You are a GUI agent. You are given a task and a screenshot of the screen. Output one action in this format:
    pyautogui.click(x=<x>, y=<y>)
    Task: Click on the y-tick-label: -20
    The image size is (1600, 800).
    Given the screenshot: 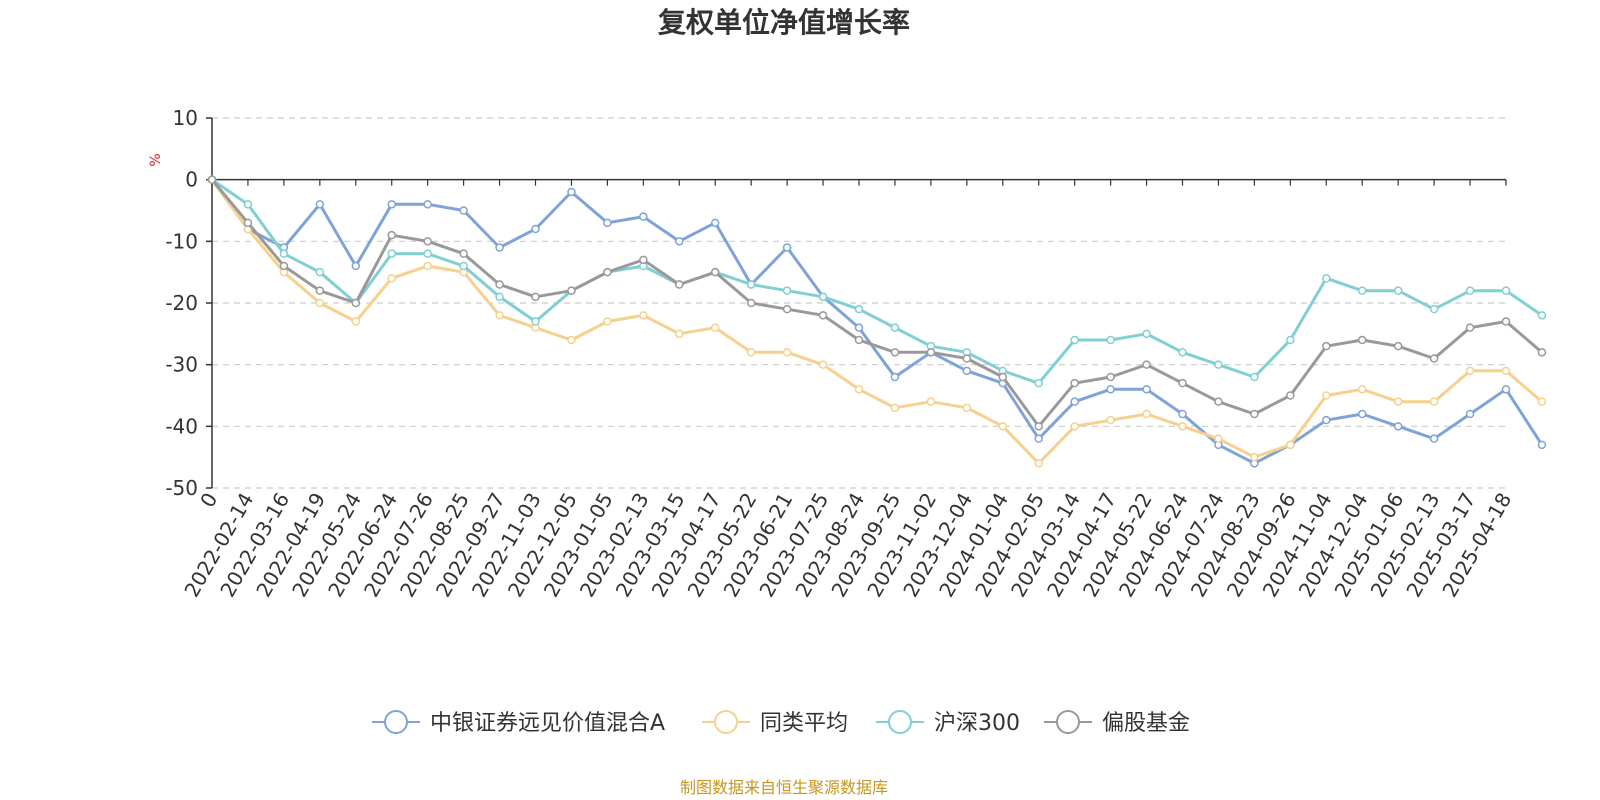 What is the action you would take?
    pyautogui.click(x=181, y=303)
    